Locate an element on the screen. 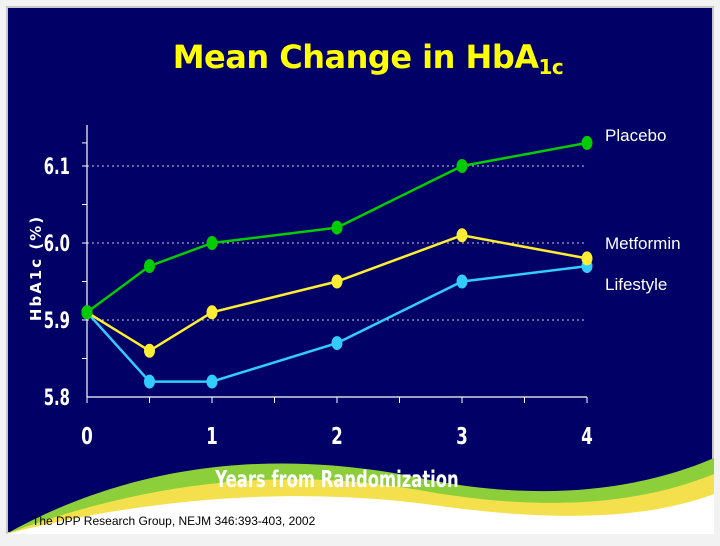  y-tick-label: 5.9 is located at coordinates (57, 321).